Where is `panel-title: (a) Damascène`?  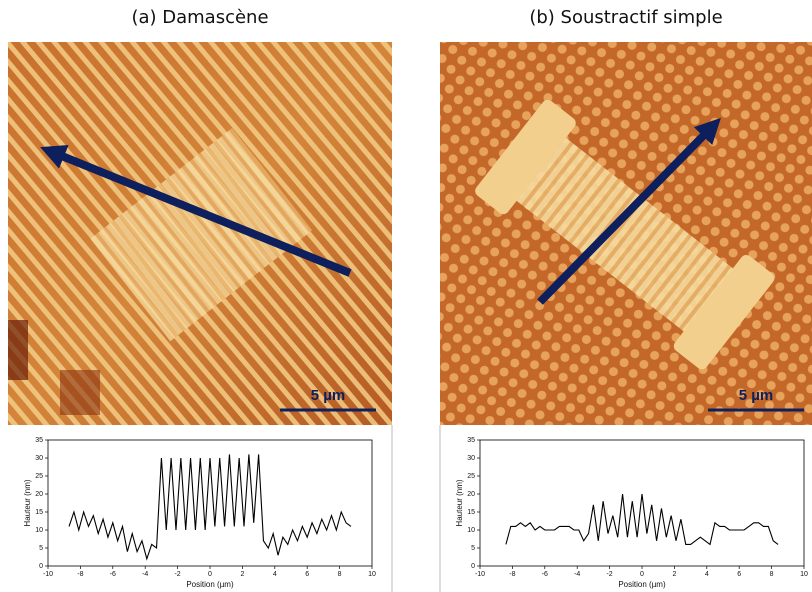
panel-title: (a) Damascène is located at coordinates (199, 17).